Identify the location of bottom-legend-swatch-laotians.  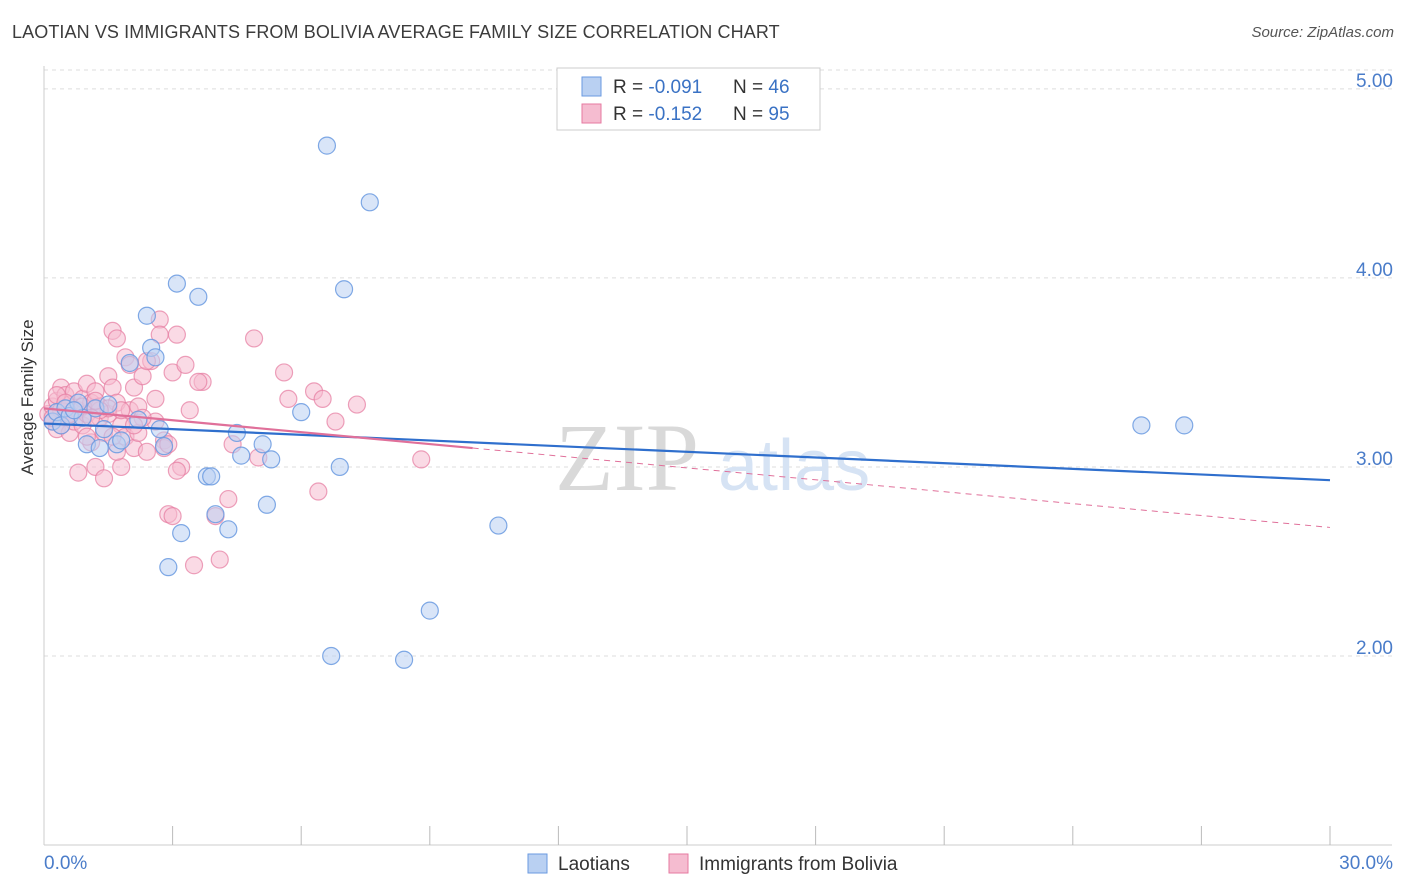
(537, 863).